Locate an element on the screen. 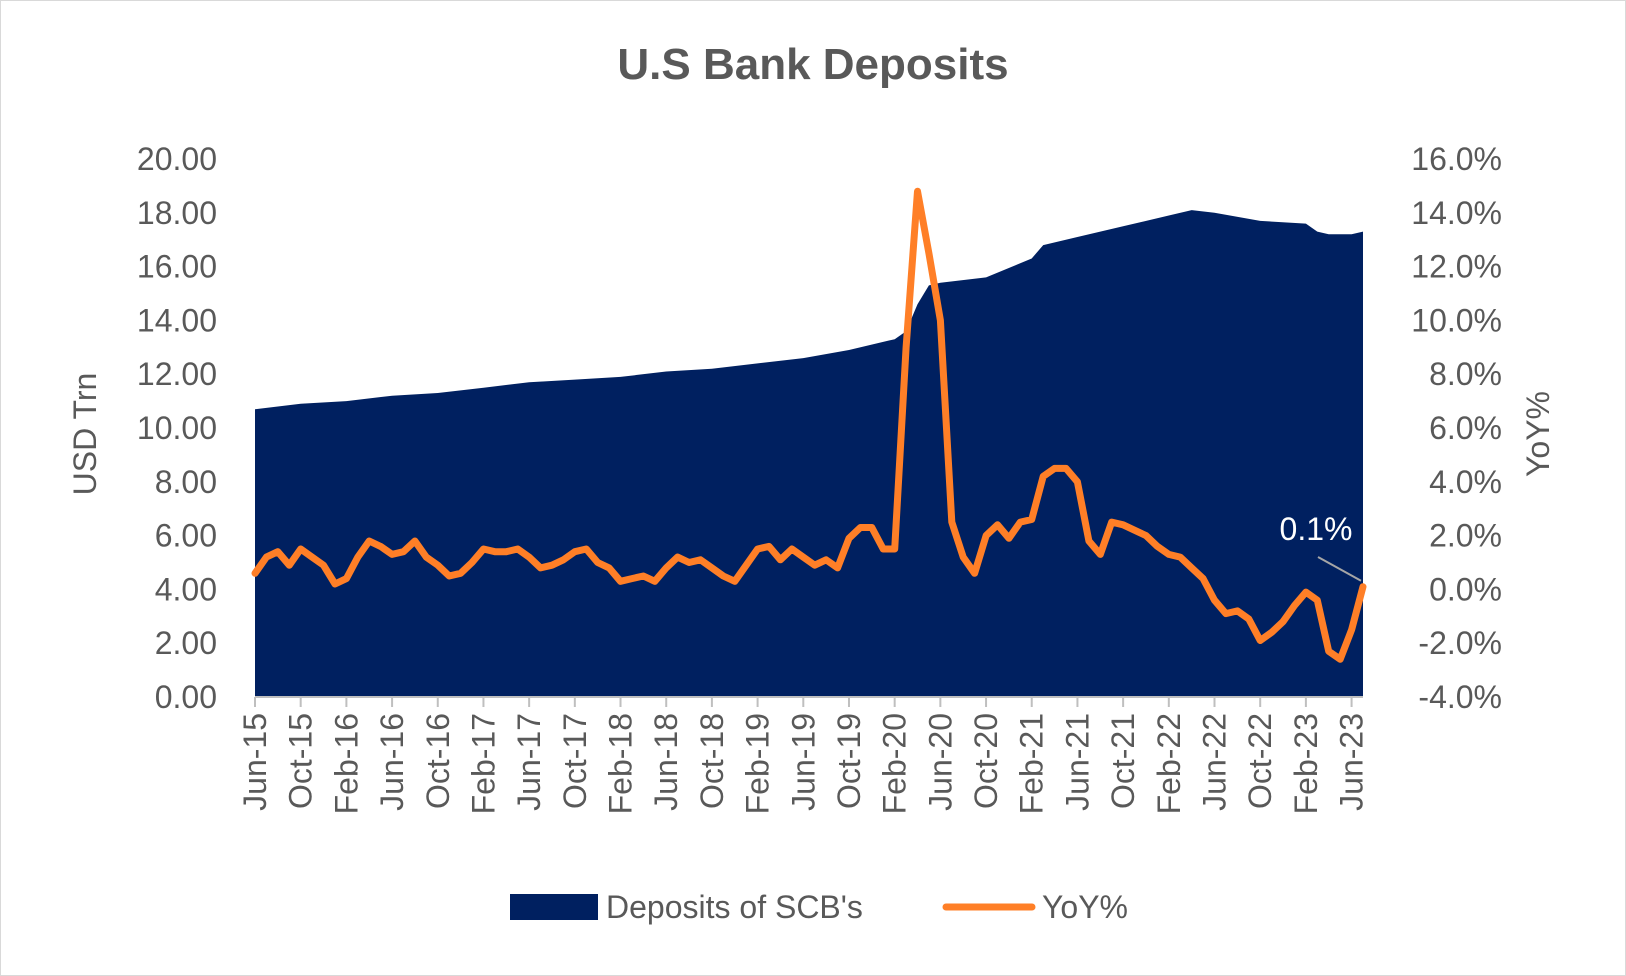  y-tick-left-10: 20.00 is located at coordinates (177, 159).